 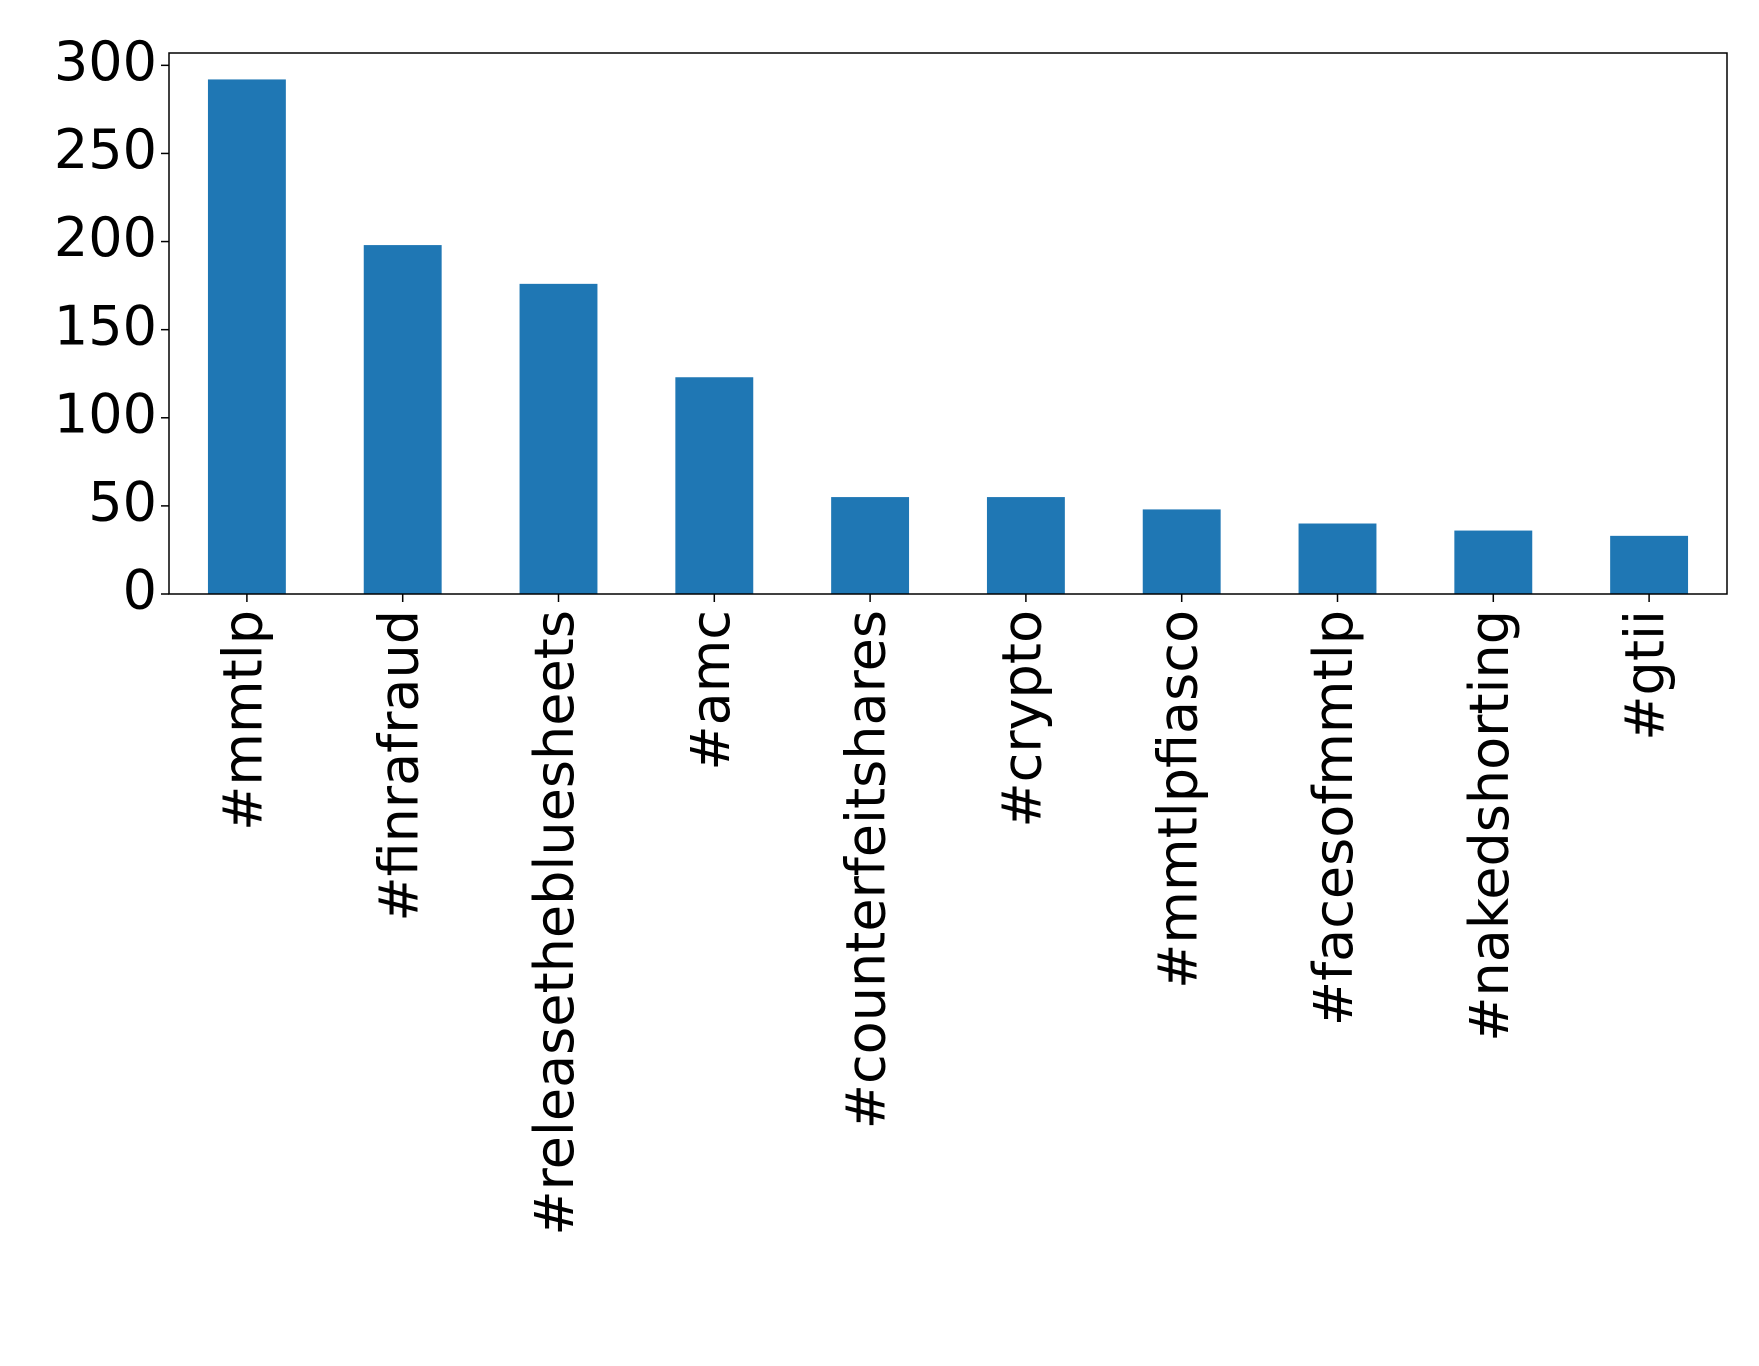 What do you see at coordinates (1489, 826) in the screenshot?
I see `x-tick-label: #nakedshorting` at bounding box center [1489, 826].